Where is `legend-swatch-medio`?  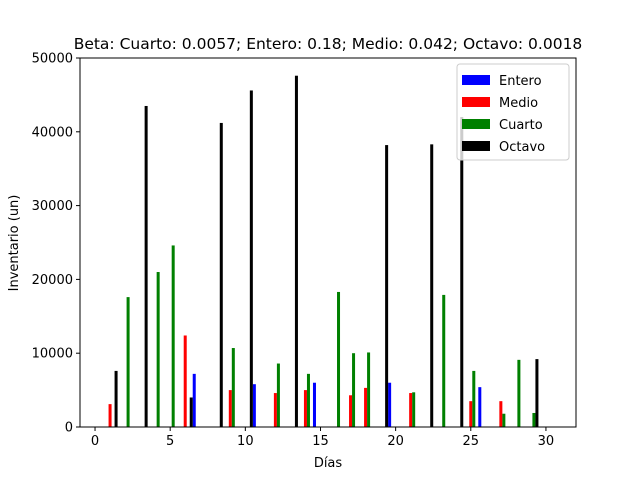 legend-swatch-medio is located at coordinates (476, 102).